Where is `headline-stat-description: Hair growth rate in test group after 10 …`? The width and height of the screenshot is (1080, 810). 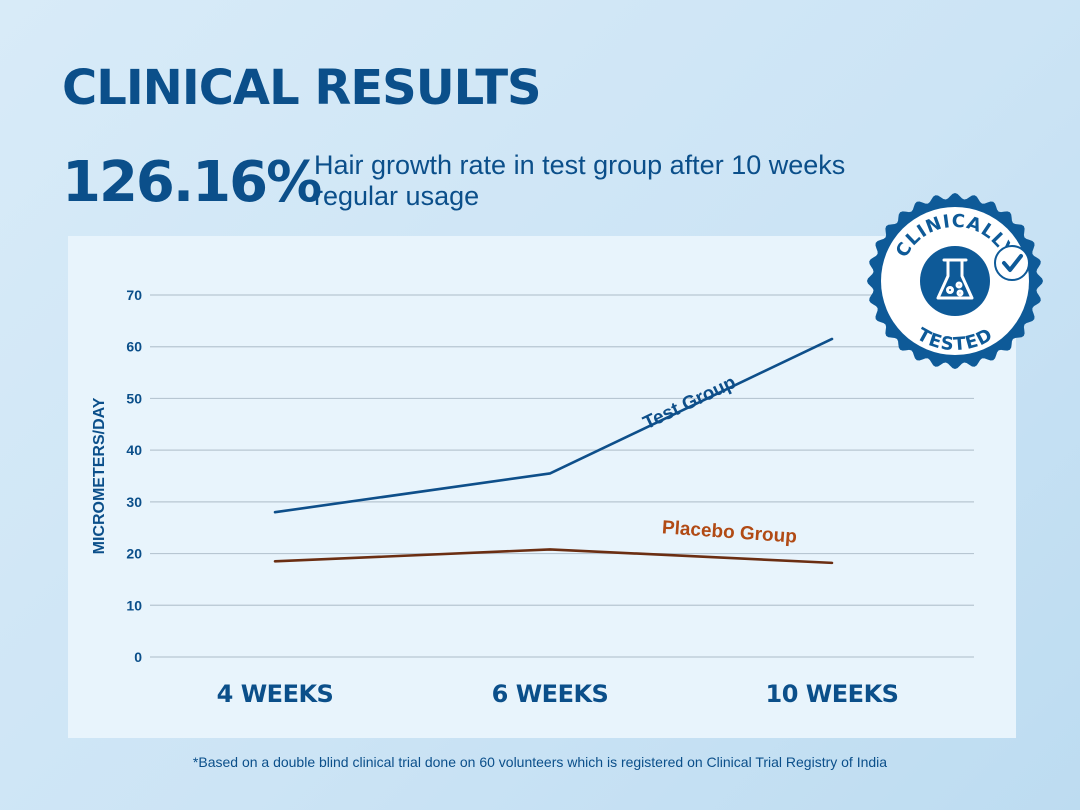
headline-stat-description: Hair growth rate in test group after 10 … is located at coordinates (580, 180).